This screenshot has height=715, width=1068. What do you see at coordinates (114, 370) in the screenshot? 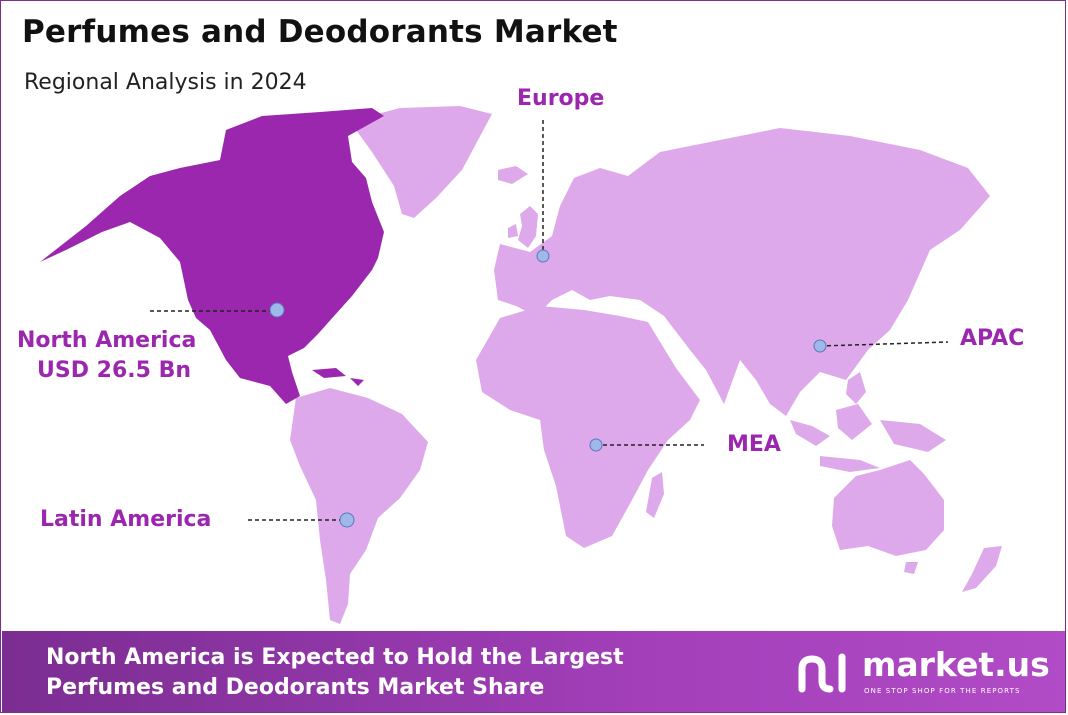
I see `north-america-value: USD 26.5 Bn` at bounding box center [114, 370].